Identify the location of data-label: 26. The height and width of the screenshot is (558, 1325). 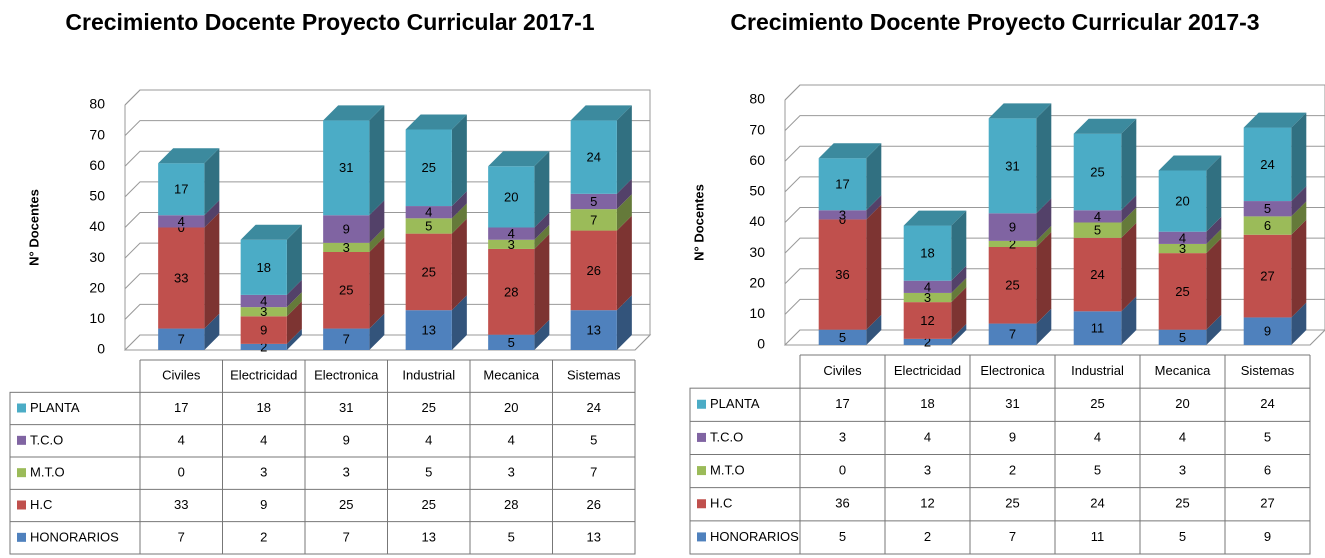
(594, 270).